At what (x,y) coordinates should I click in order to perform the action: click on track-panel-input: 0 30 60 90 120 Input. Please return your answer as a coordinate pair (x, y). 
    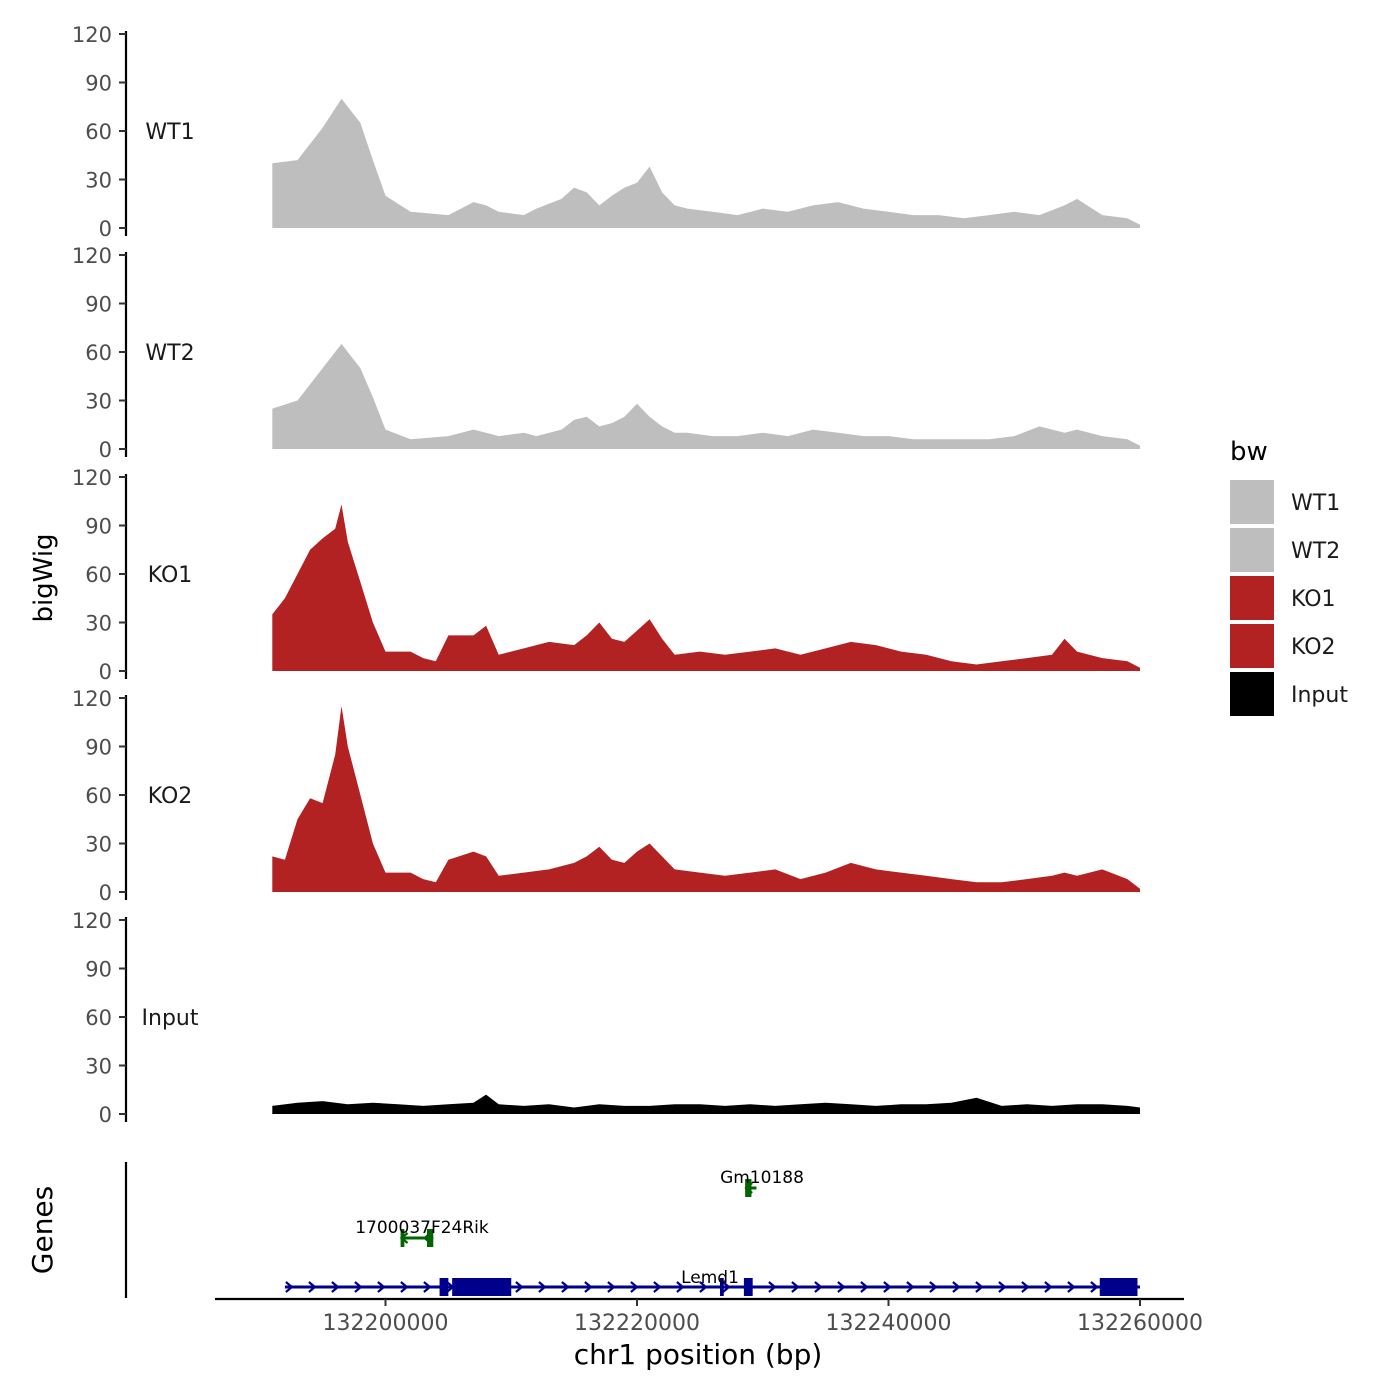
    Looking at the image, I should click on (606, 1018).